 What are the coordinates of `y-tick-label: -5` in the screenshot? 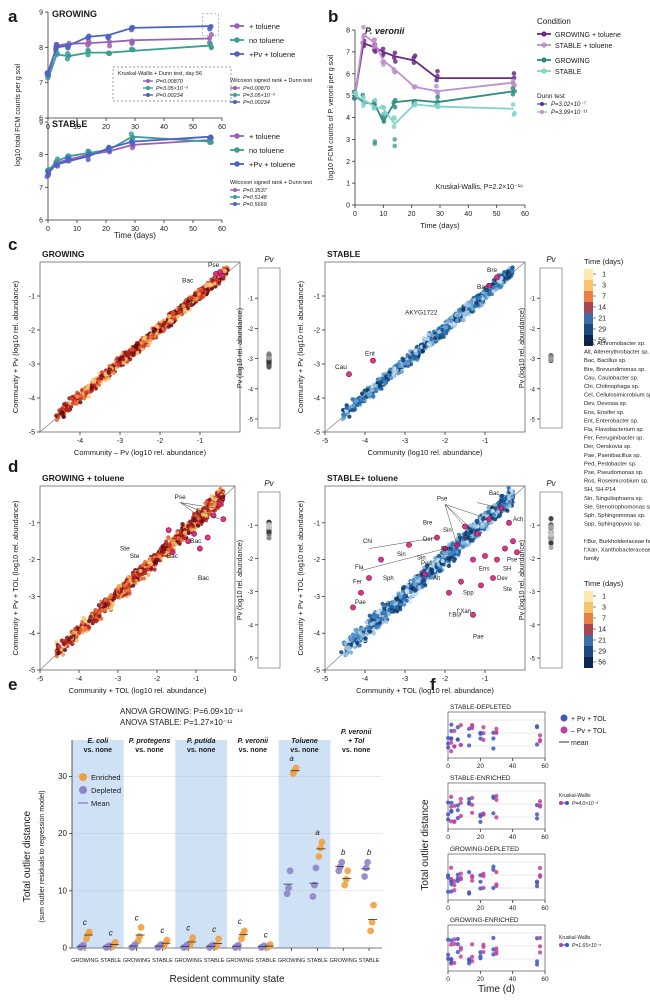 It's located at (317, 671).